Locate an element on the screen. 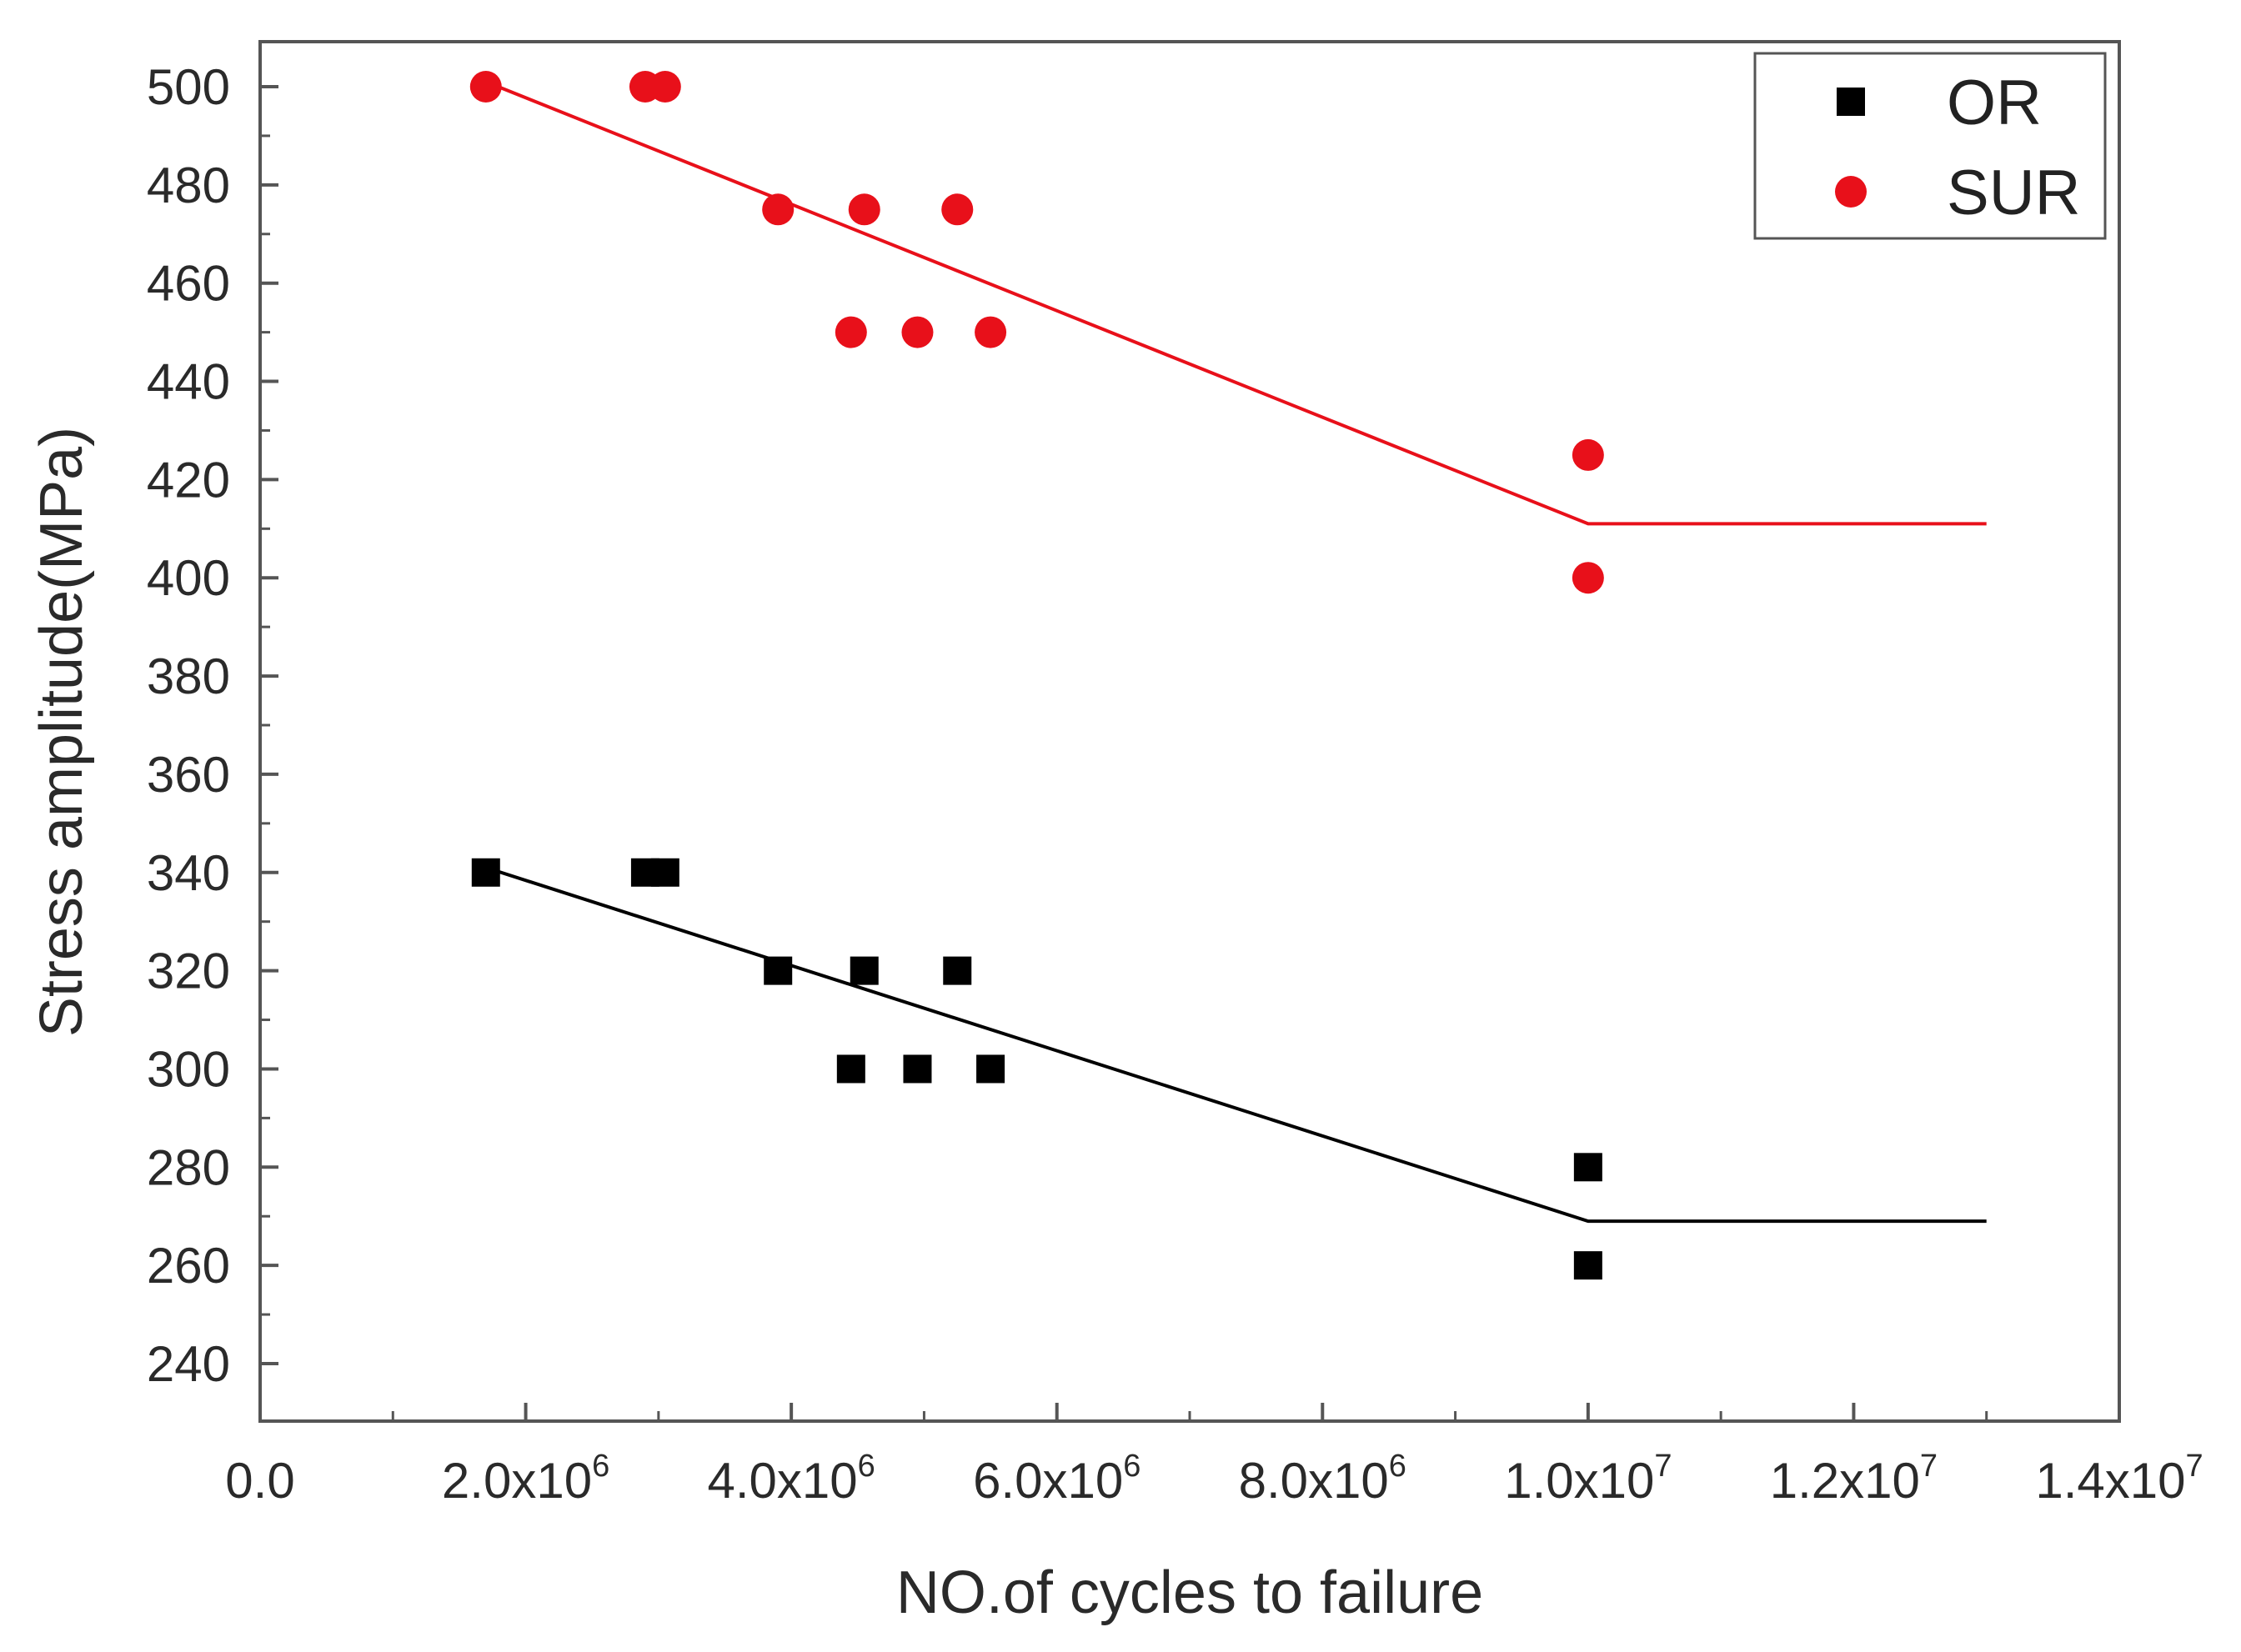  y-tick-label: 420 is located at coordinates (188, 480).